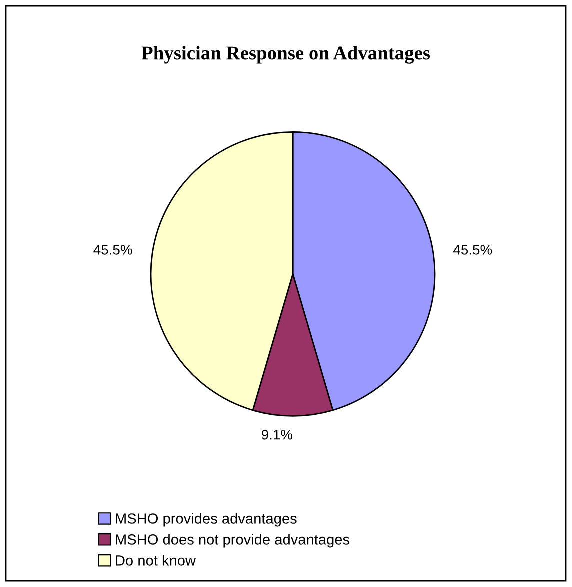 This screenshot has width=572, height=587. What do you see at coordinates (206, 520) in the screenshot?
I see `legend-label: MSHO provides advantages` at bounding box center [206, 520].